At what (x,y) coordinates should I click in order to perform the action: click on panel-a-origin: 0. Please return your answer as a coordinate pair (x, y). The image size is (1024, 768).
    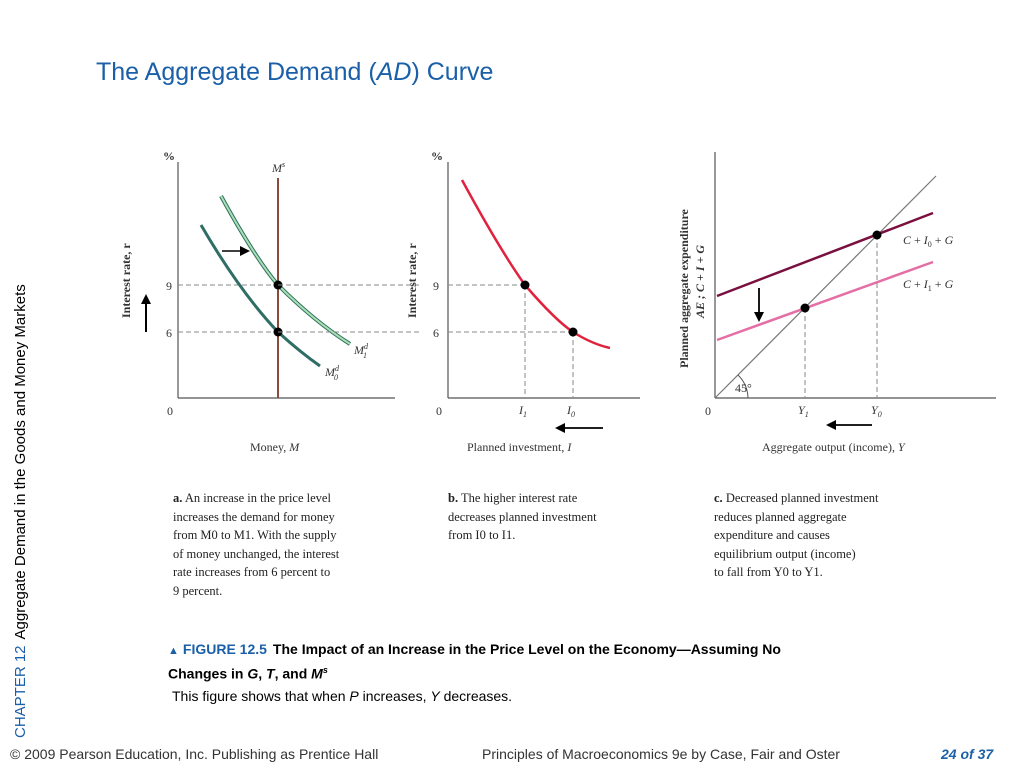
    Looking at the image, I should click on (170, 411).